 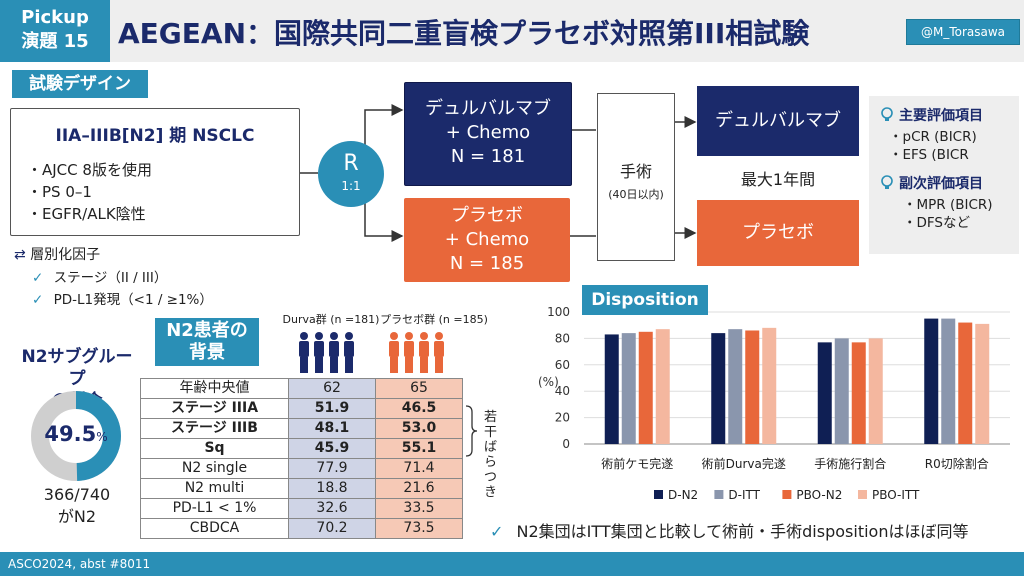 I want to click on arm-line: + Chemo, so click(x=488, y=132).